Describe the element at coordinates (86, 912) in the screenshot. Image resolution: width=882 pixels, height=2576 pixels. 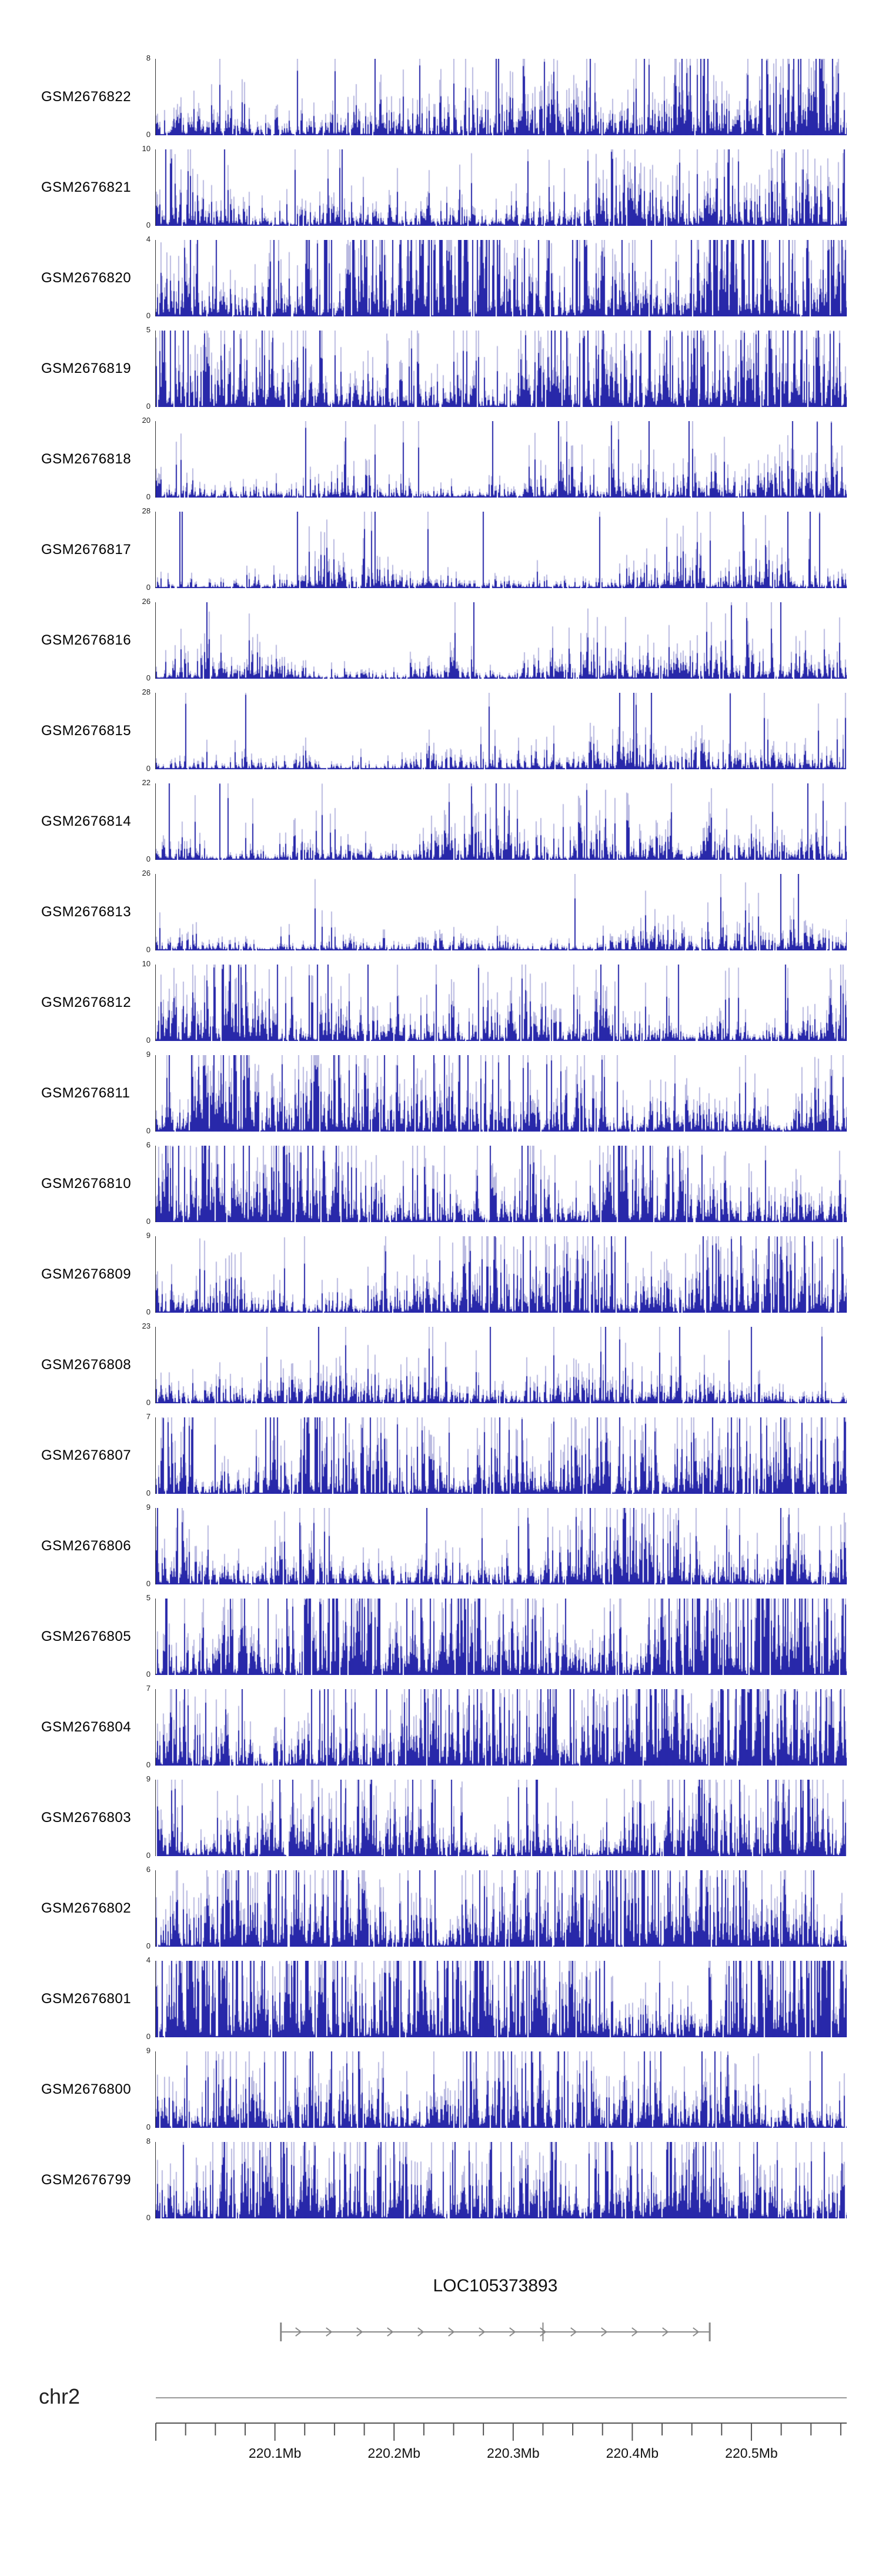
I see `track-label-gsm: GSM2676813` at that location.